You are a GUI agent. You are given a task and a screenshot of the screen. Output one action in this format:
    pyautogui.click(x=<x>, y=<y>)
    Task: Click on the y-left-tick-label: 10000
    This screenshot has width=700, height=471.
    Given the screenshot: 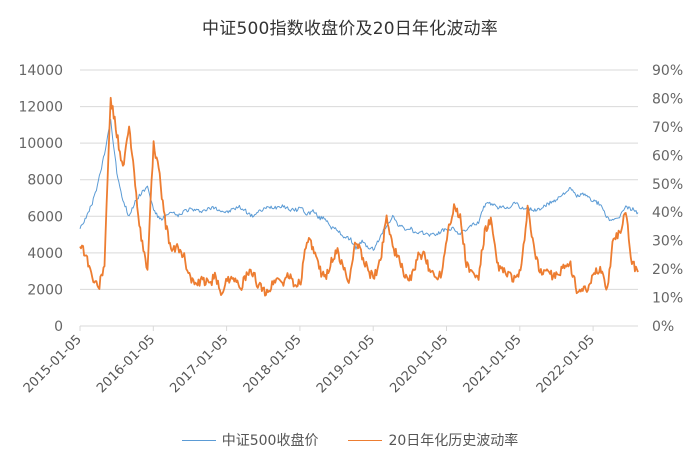 What is the action you would take?
    pyautogui.click(x=40, y=144)
    